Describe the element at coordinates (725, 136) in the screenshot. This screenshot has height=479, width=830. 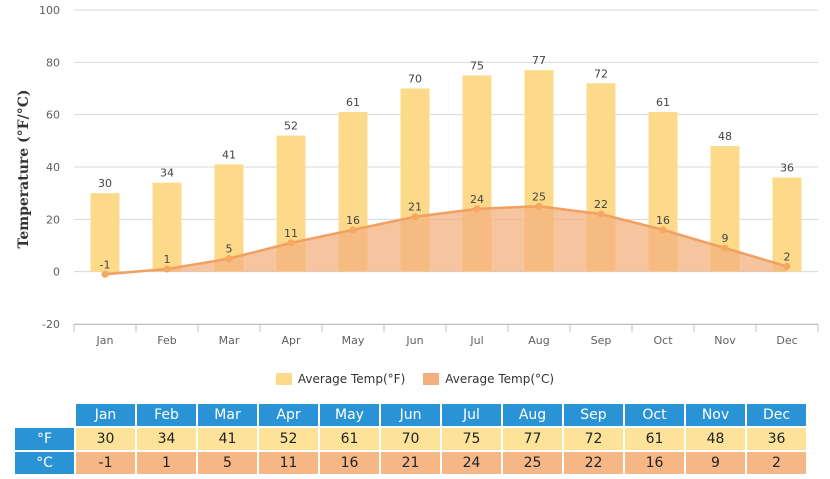
I see `bar-value-label: 48` at that location.